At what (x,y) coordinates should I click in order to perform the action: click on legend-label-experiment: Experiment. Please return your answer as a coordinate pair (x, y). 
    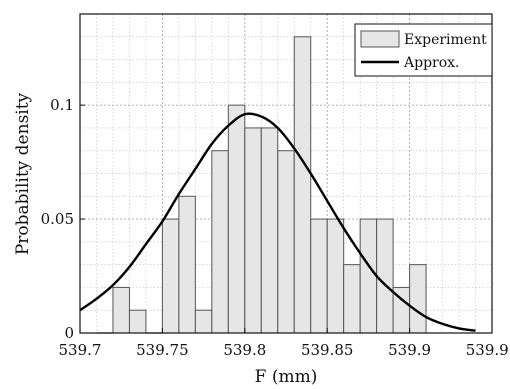
    Looking at the image, I should click on (445, 40).